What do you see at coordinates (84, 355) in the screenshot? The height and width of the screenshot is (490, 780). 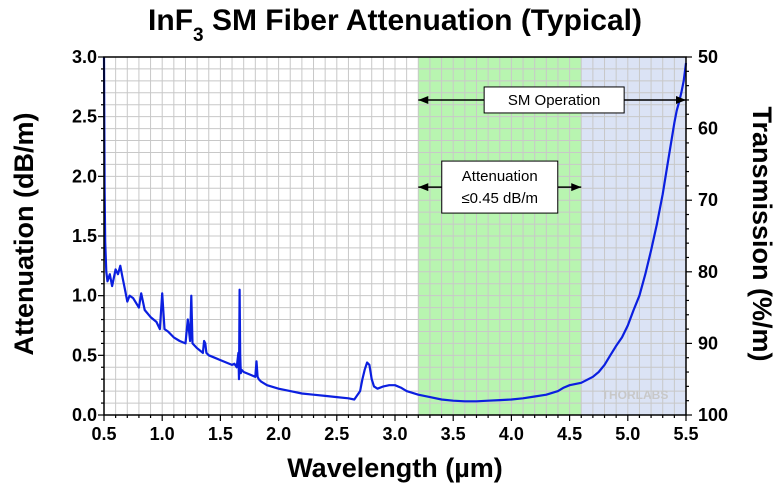 I see `y-tick-label: 0.5` at bounding box center [84, 355].